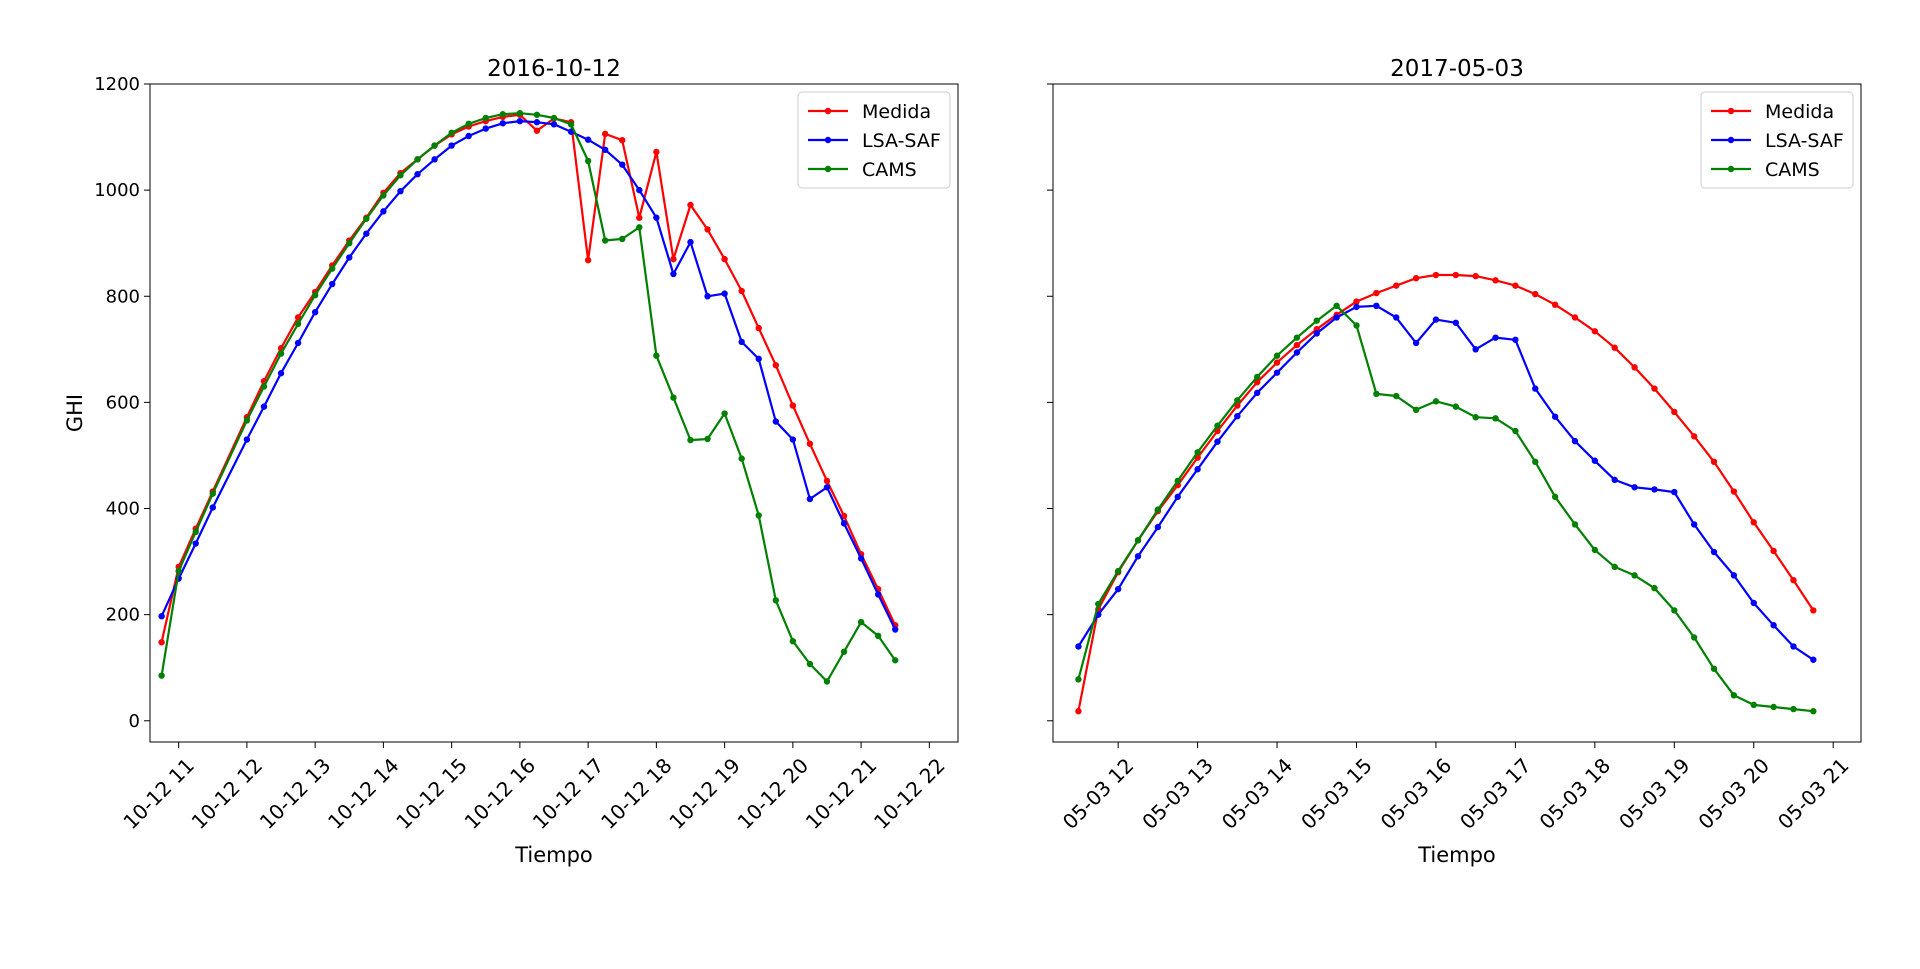 This screenshot has width=1920, height=969. I want to click on x-tick-label: 10-12 21, so click(841, 793).